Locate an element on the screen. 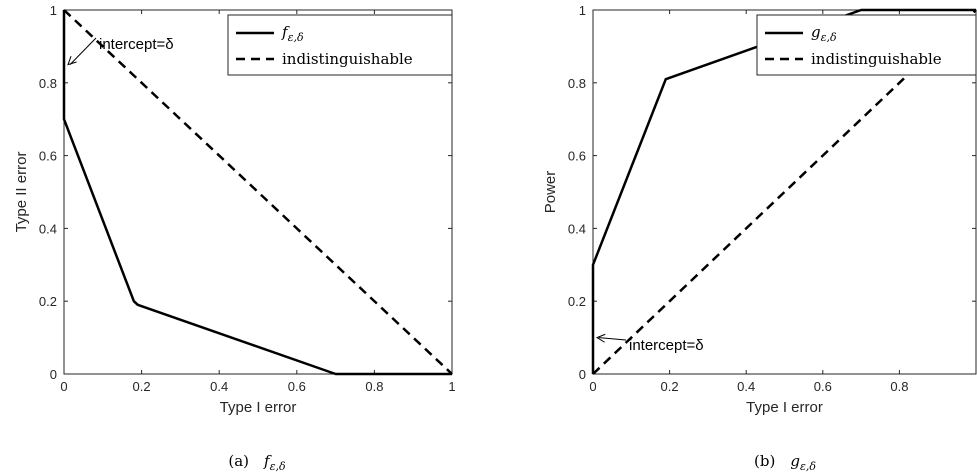  legend: fε,δ indistinguishable is located at coordinates (340, 45).